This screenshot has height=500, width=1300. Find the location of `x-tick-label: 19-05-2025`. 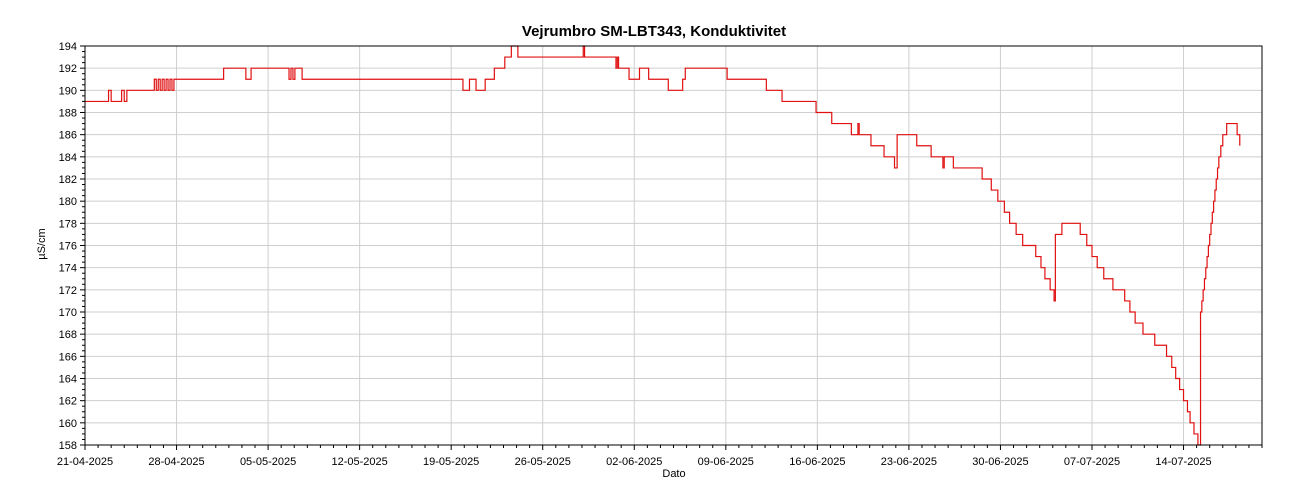

x-tick-label: 19-05-2025 is located at coordinates (451, 462).